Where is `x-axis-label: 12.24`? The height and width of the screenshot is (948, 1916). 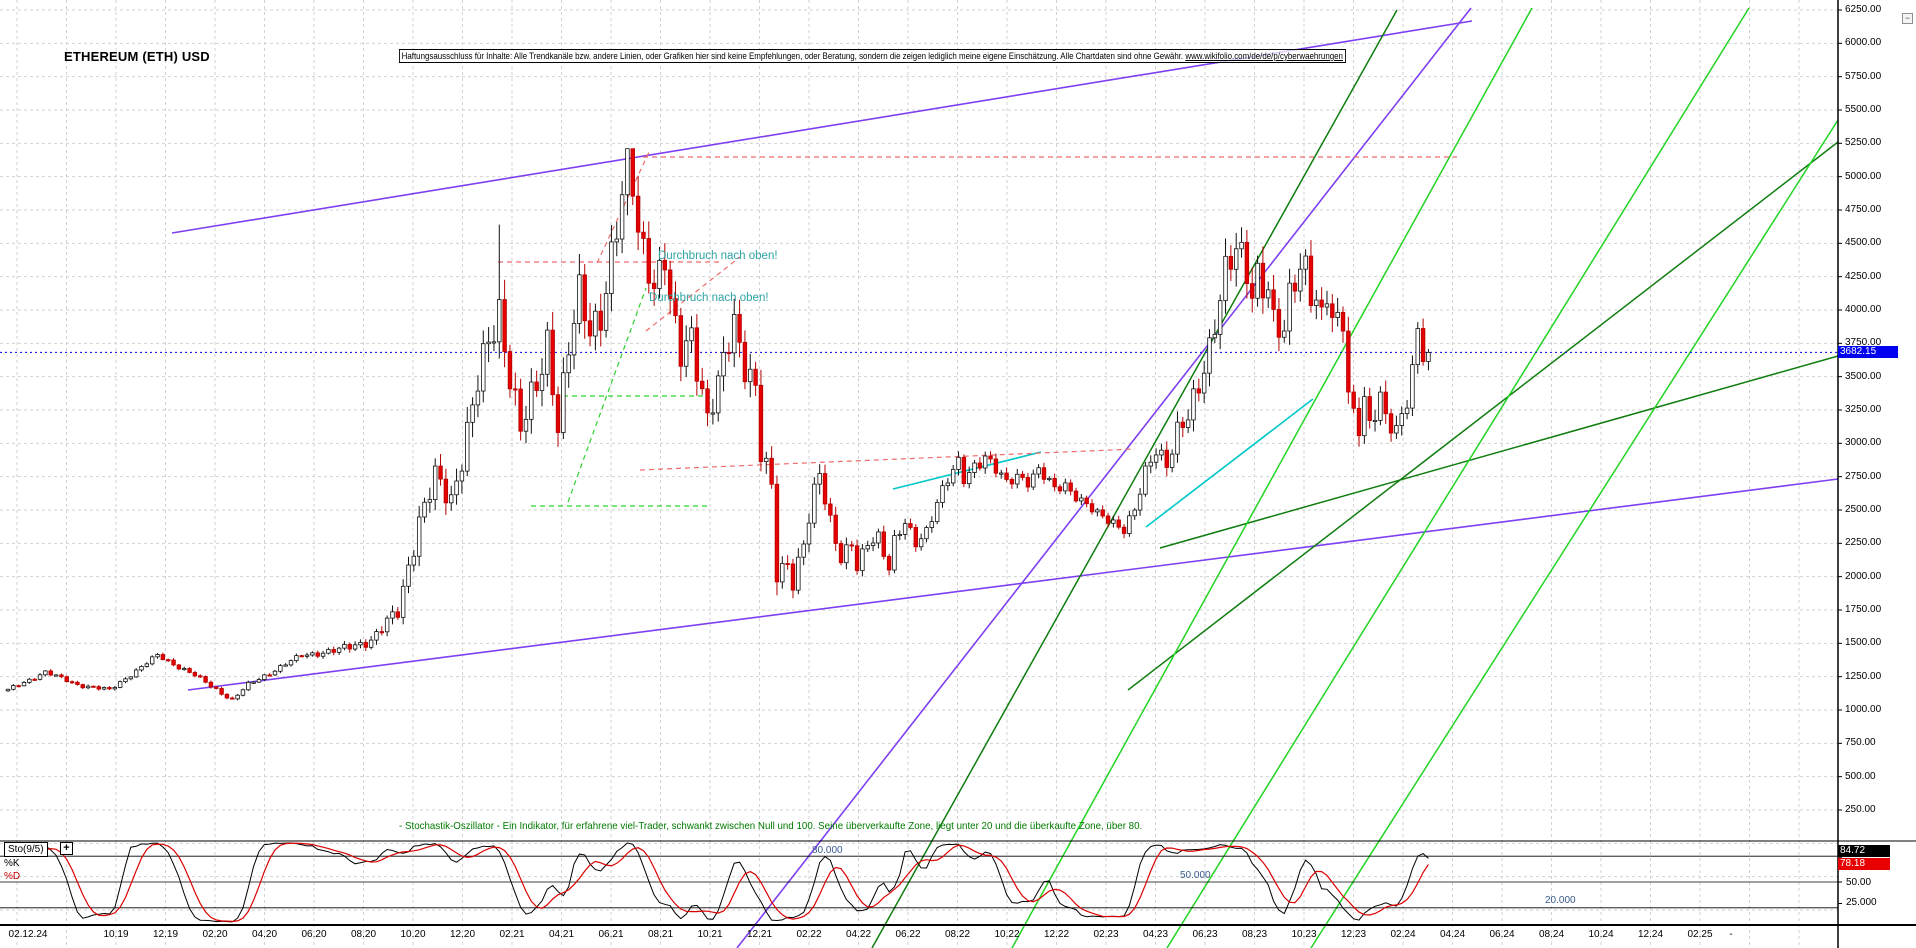 x-axis-label: 12.24 is located at coordinates (1650, 934).